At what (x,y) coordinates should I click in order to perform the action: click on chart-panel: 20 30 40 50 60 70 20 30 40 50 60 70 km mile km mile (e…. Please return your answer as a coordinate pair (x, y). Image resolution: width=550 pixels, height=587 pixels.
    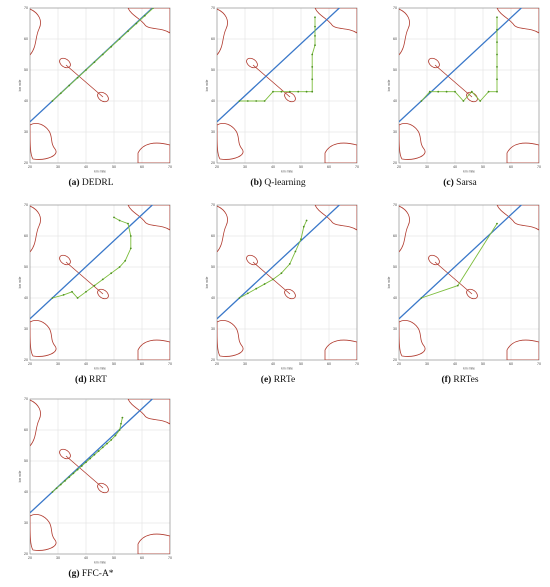
    Looking at the image, I should click on (278, 296).